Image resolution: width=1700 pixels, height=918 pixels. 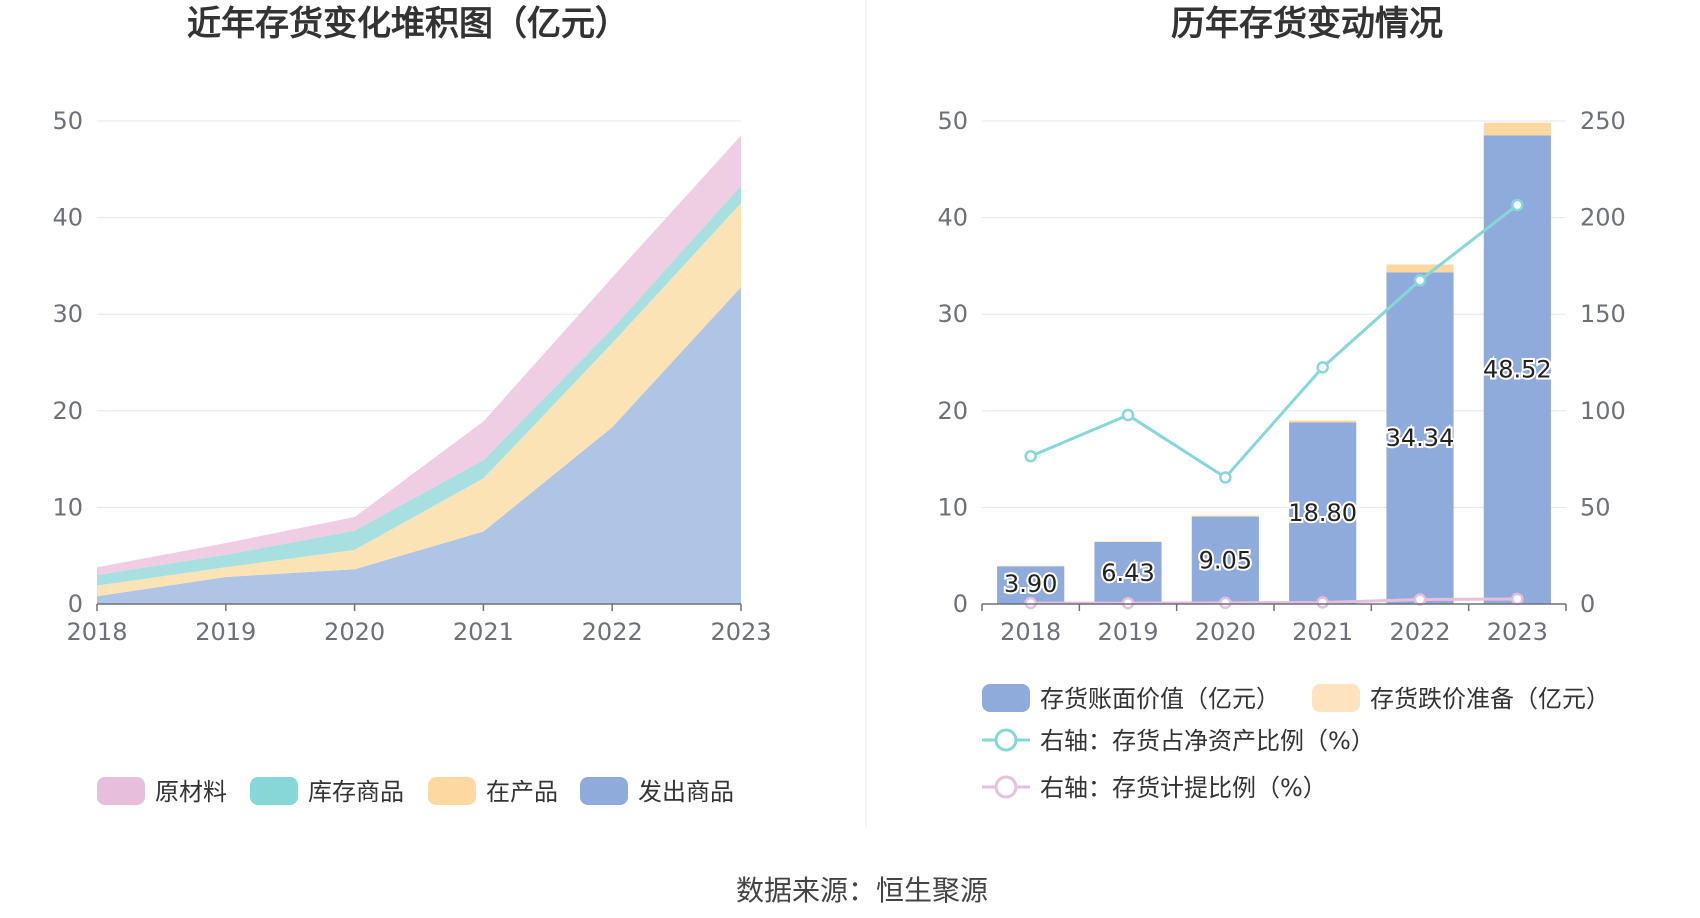 What do you see at coordinates (952, 507) in the screenshot?
I see `right-y-tick-label: 10` at bounding box center [952, 507].